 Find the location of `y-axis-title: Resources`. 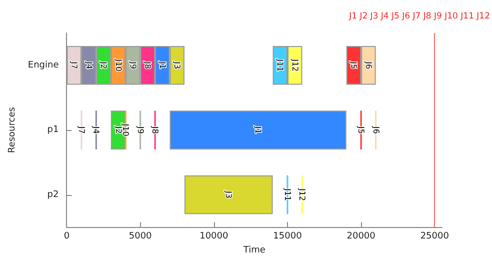

y-axis-title: Resources is located at coordinates (13, 130).